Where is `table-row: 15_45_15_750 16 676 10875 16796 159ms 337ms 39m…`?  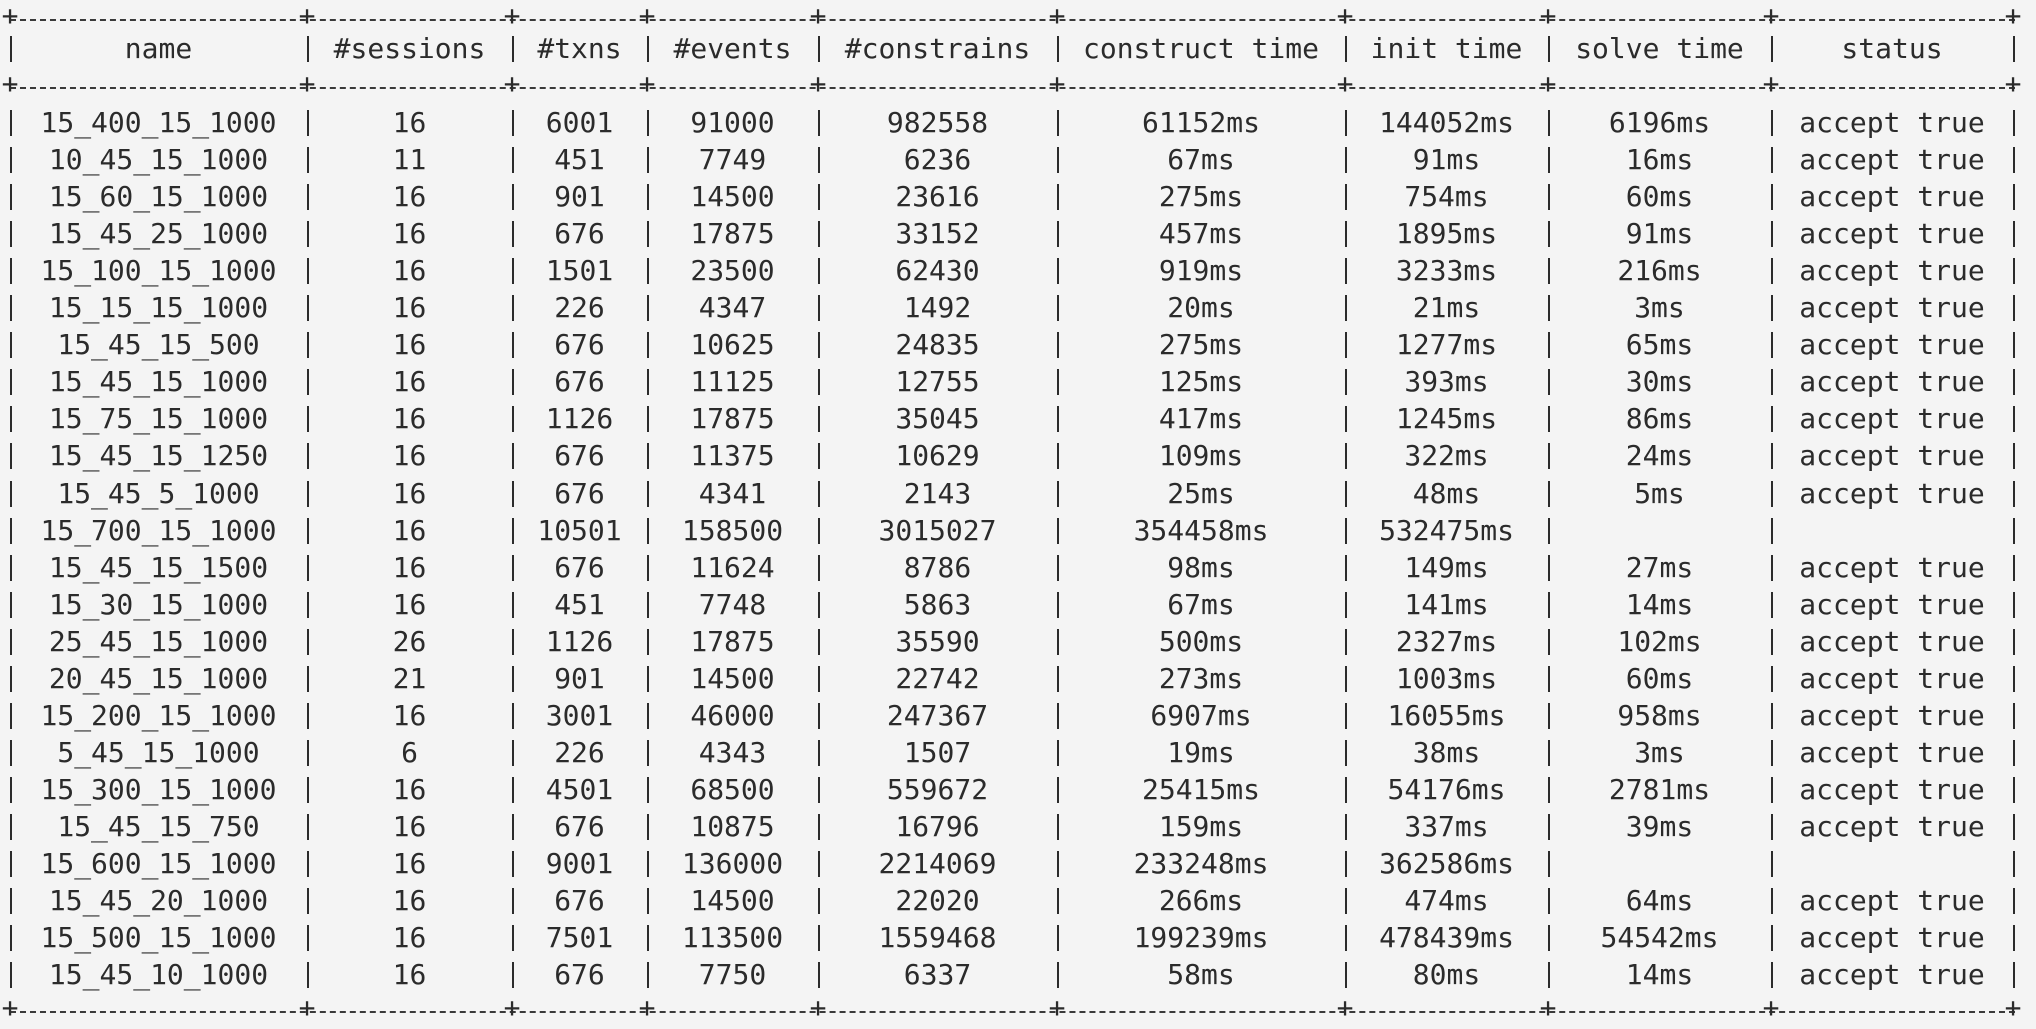
table-row: 15_45_15_750 16 676 10875 16796 159ms 337ms 39m… is located at coordinates (1010, 826).